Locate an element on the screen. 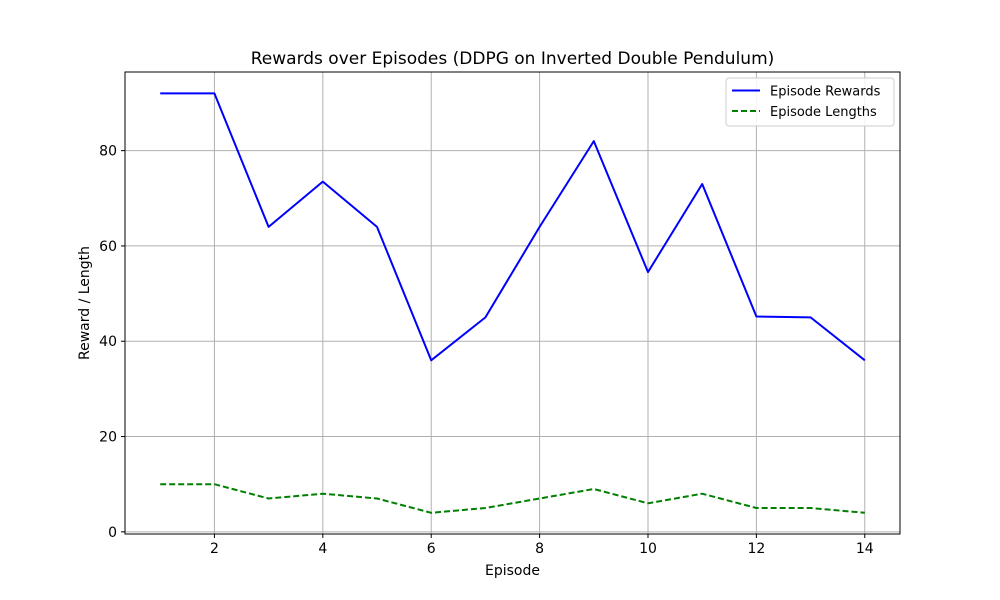  x-tick-label: 4 is located at coordinates (322, 549).